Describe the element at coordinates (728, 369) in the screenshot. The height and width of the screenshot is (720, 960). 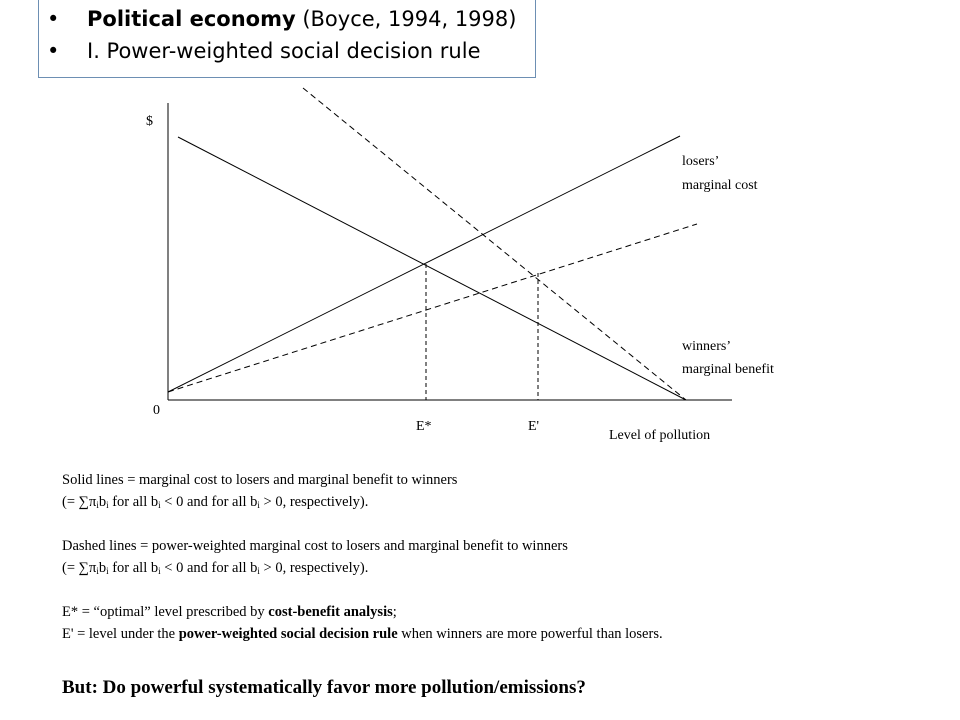
I see `winners-label-line2: marginal benefit` at that location.